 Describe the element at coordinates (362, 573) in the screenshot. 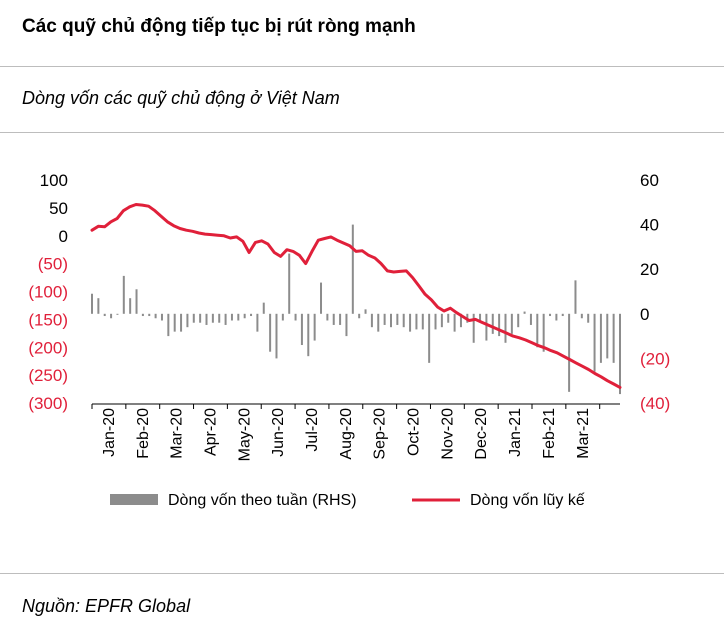

I see `footer-divider` at that location.